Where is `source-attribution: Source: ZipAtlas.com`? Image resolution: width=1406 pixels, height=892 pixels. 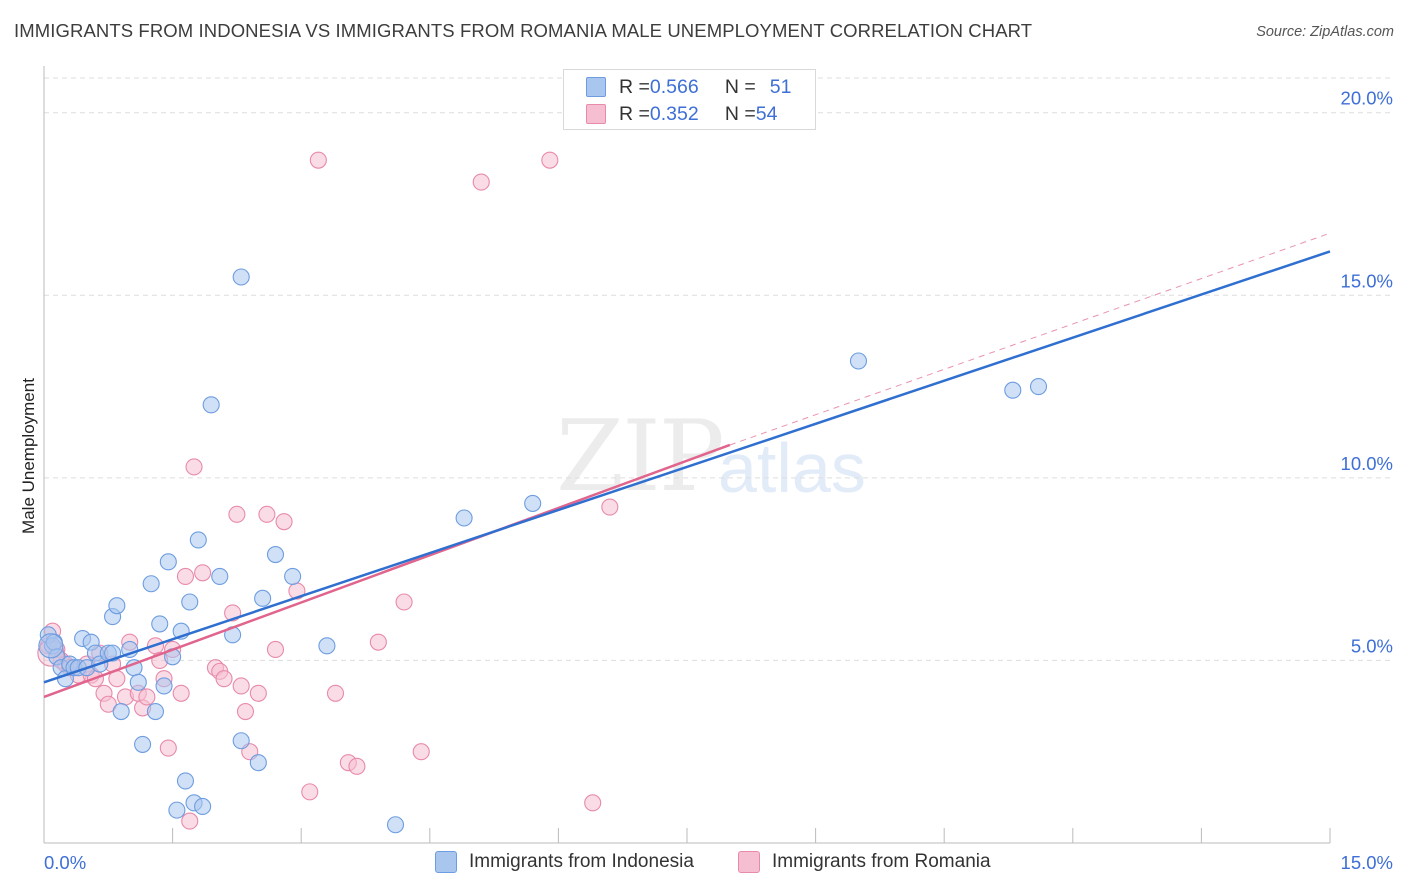
source-attribution: Source: ZipAtlas.com is located at coordinates (1325, 32).